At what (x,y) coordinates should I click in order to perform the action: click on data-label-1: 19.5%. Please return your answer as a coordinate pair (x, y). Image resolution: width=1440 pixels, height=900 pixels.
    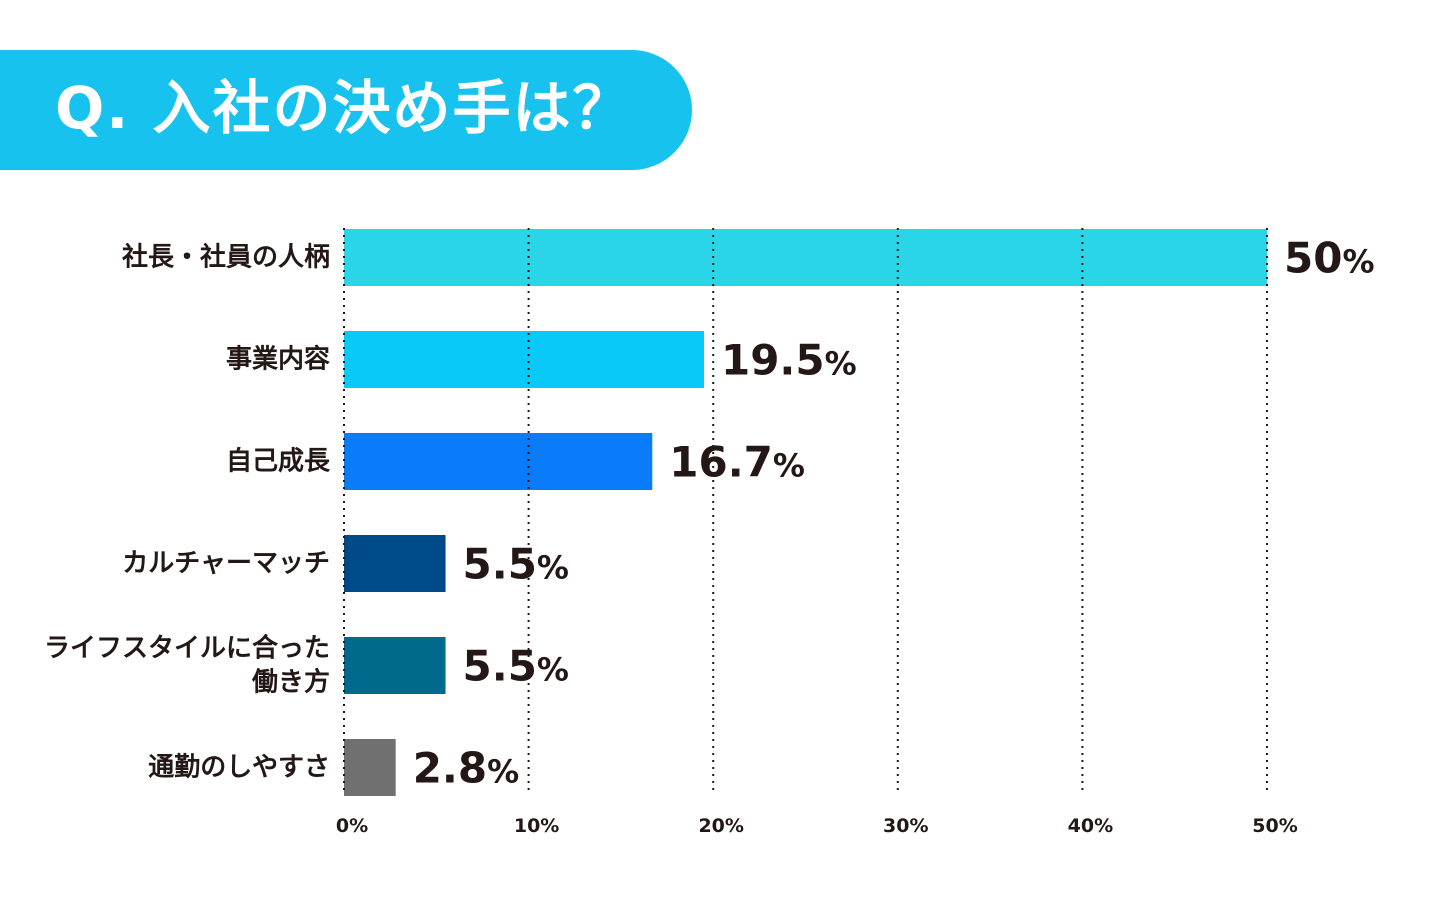
    Looking at the image, I should click on (789, 360).